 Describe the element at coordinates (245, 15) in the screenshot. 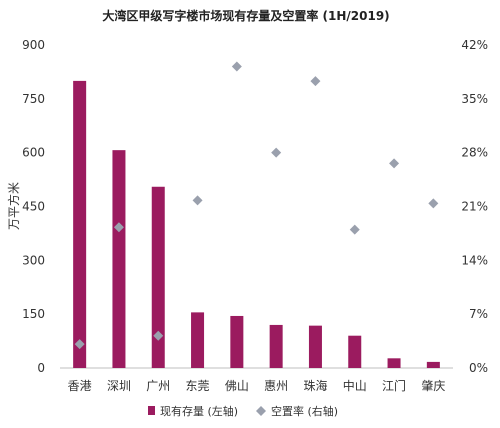

I see `chart-title: 大湾区甲级写字楼市场现有存量及空置率 (1H/2019)` at that location.